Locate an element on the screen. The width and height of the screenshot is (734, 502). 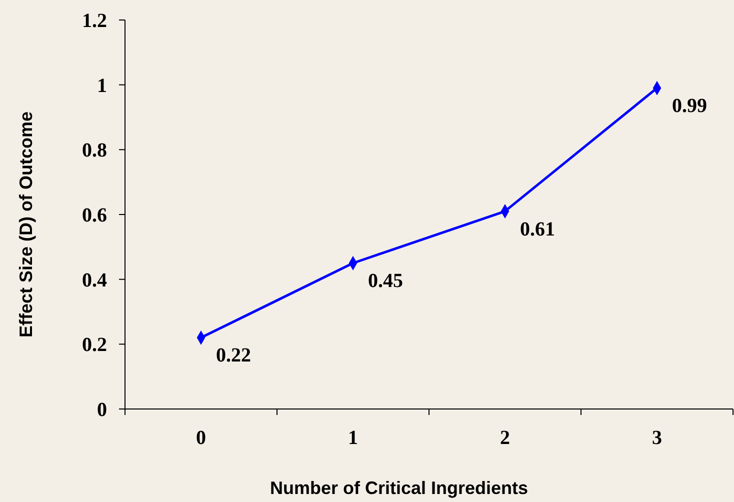
y-tick-label: 1.2 is located at coordinates (94, 21).